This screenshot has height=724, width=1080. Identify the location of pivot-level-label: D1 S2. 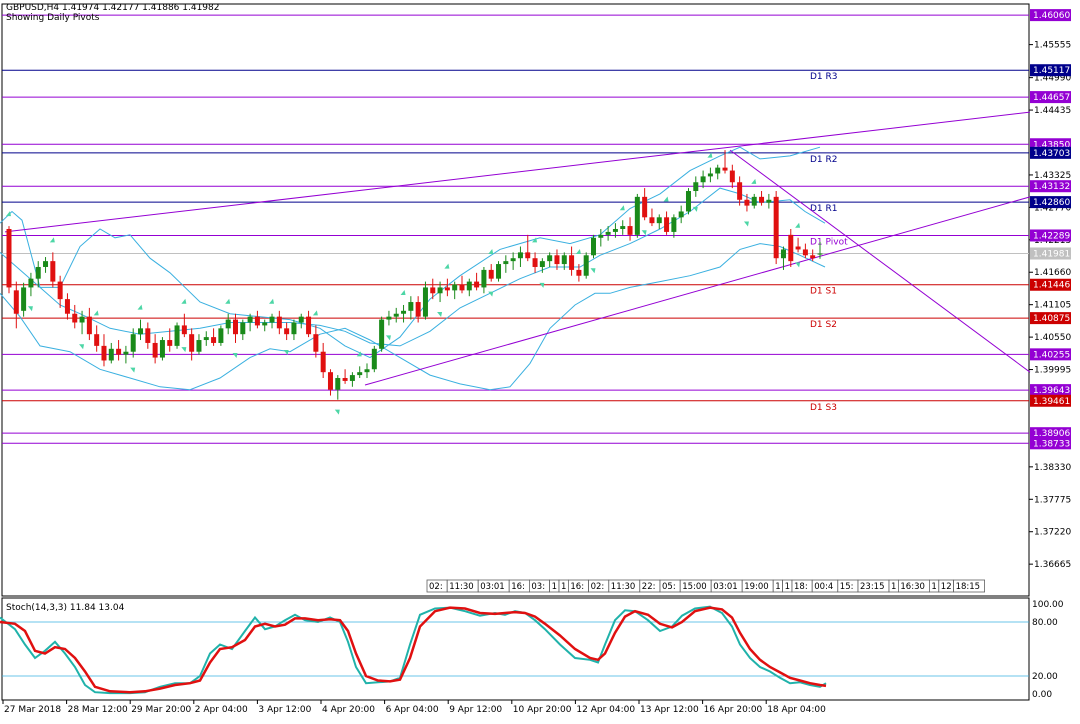
(823, 325).